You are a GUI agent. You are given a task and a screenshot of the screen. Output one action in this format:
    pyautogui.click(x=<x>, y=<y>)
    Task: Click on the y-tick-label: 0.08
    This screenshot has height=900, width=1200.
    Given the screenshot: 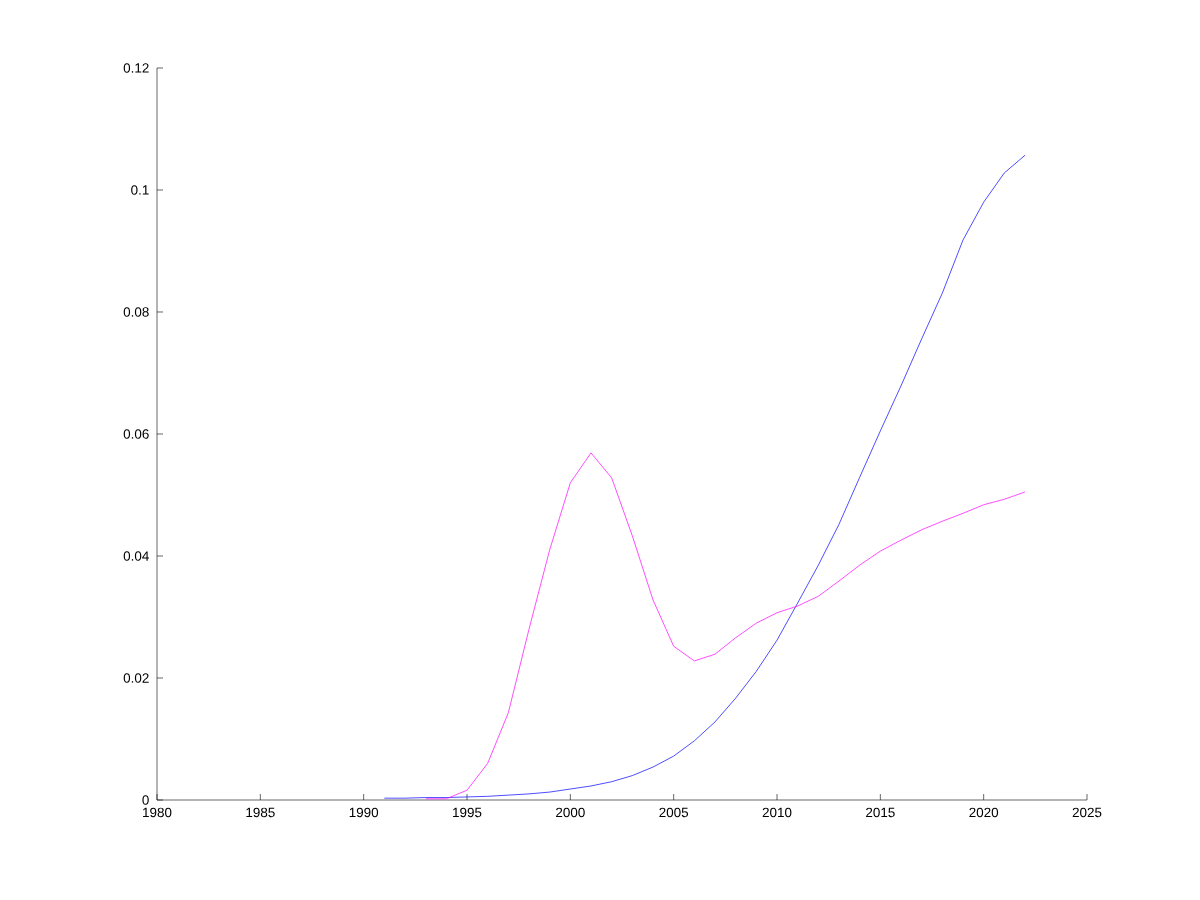 What is the action you would take?
    pyautogui.click(x=136, y=312)
    